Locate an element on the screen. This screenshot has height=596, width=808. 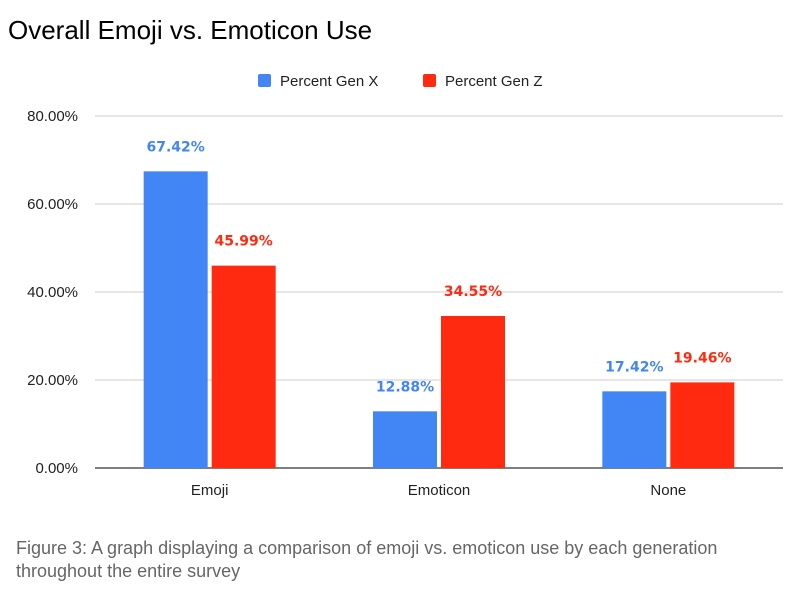
y-axis-tick-labels: 0.00% 20.00% 40.00% 60.00% 80.00% is located at coordinates (52, 292).